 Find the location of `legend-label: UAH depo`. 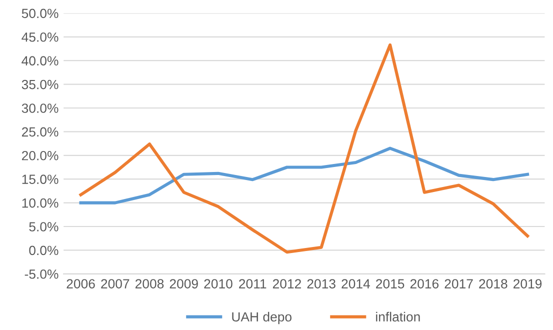

legend-label: UAH depo is located at coordinates (262, 318).